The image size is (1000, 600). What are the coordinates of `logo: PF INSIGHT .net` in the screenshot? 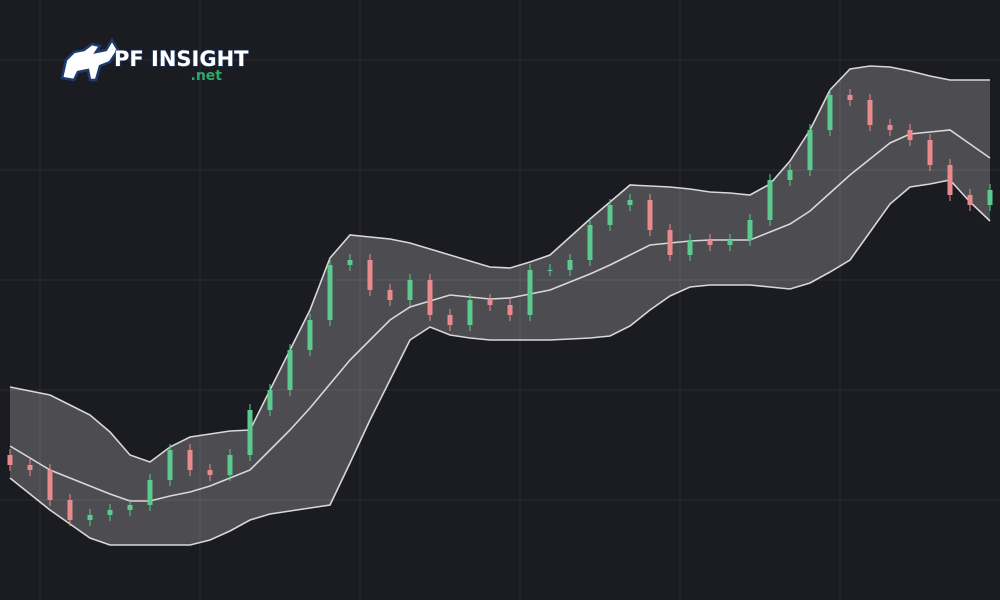 It's located at (155, 60).